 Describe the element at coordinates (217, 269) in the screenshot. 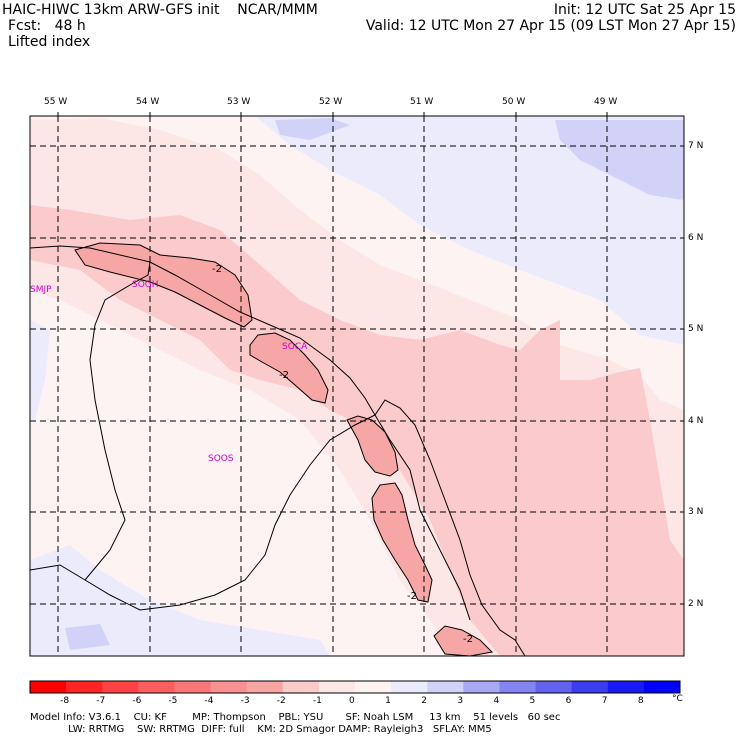

I see `contour-label-1: -2` at that location.